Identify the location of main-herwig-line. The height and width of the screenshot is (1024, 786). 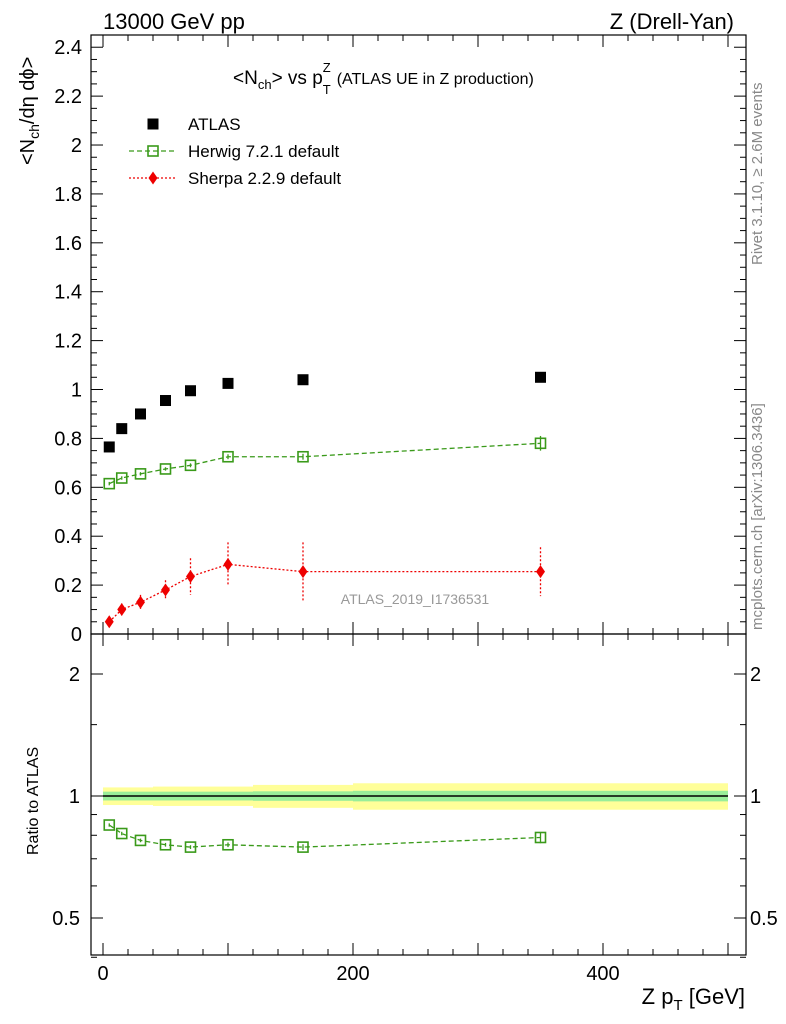
(324, 463).